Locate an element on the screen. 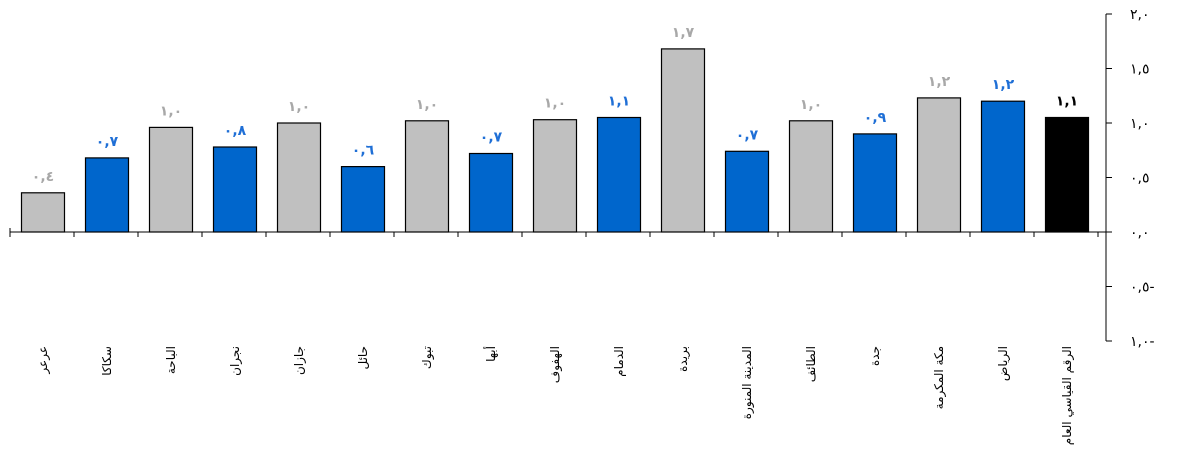 Image resolution: width=1177 pixels, height=468 pixels. category-label-10: بريدة is located at coordinates (683, 359).